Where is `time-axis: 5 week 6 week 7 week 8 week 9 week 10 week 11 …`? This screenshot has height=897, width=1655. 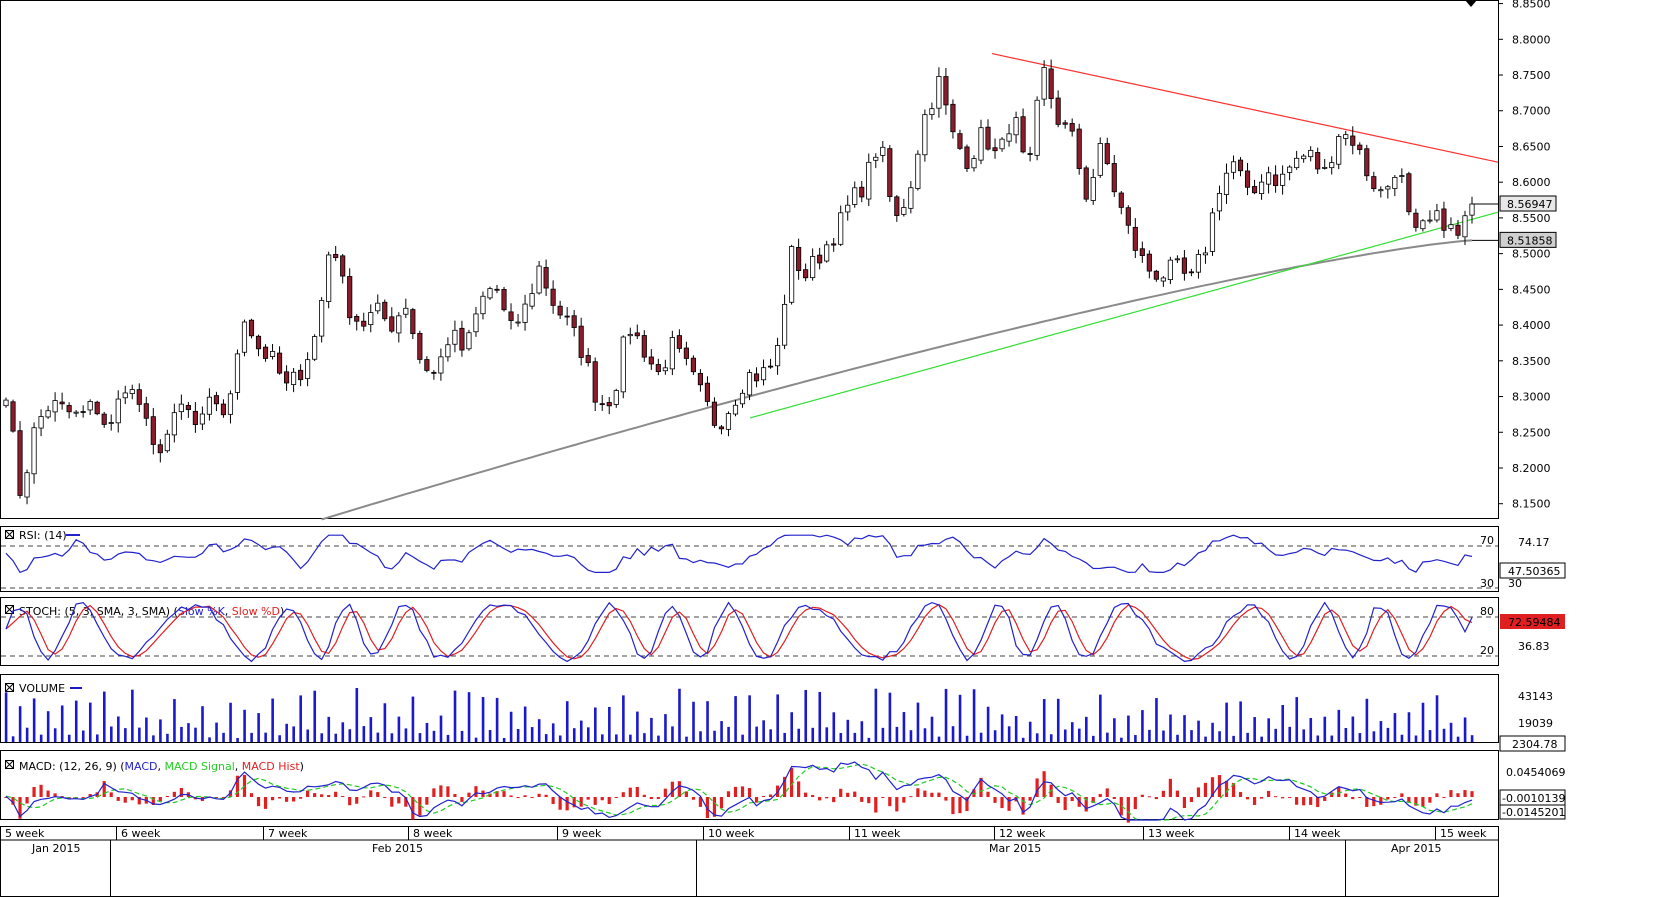 time-axis: 5 week 6 week 7 week 8 week 9 week 10 week 11 … is located at coordinates (749, 862).